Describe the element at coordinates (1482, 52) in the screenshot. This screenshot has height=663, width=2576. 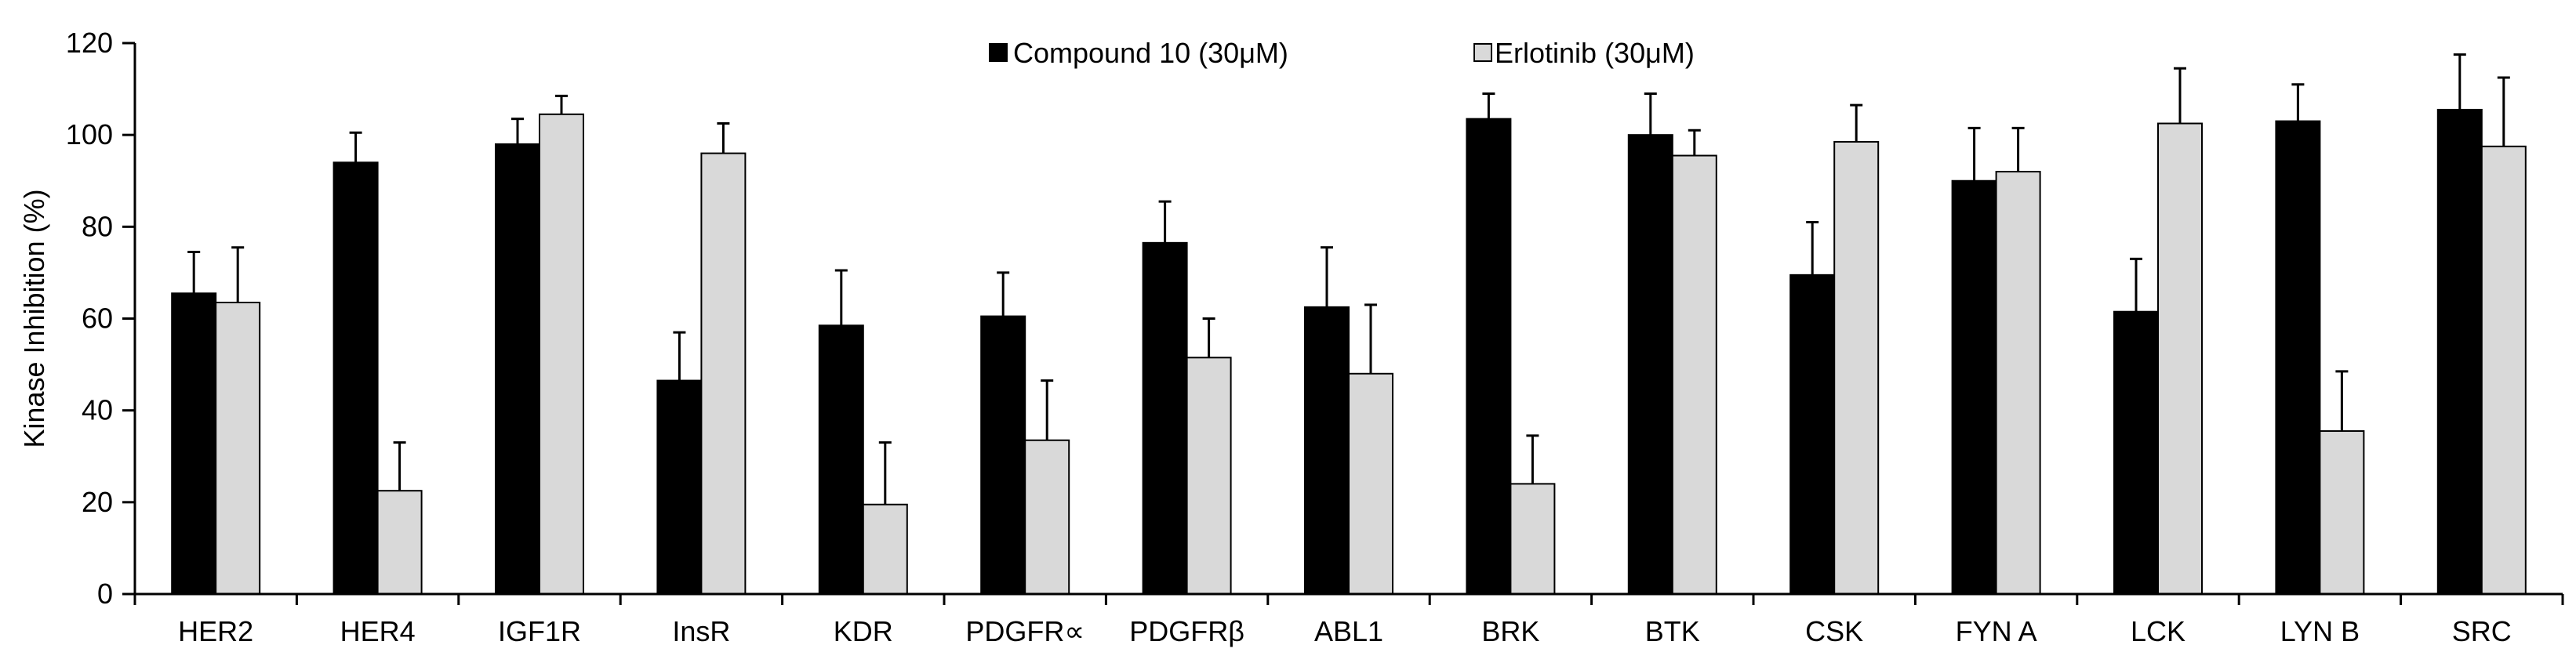
I see `legend-swatch-erlotinib` at that location.